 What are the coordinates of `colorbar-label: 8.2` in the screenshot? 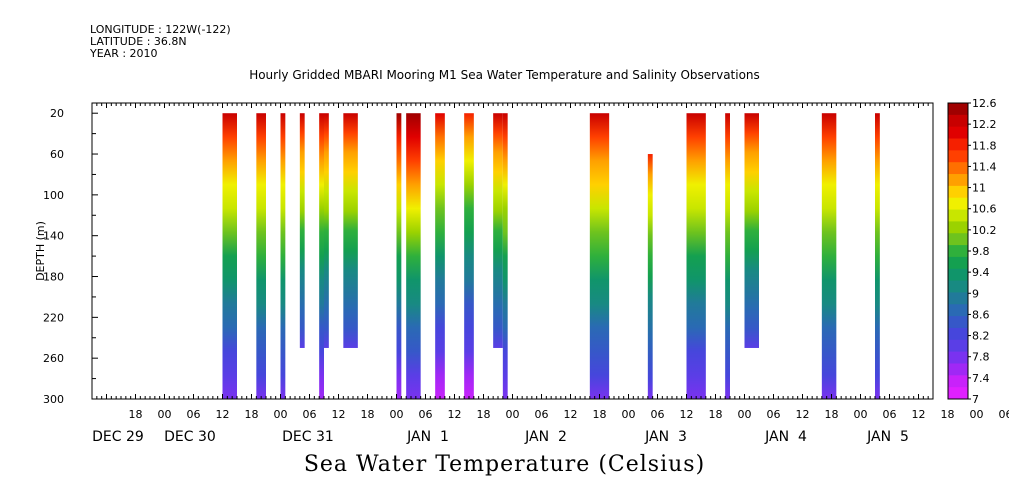 It's located at (981, 336).